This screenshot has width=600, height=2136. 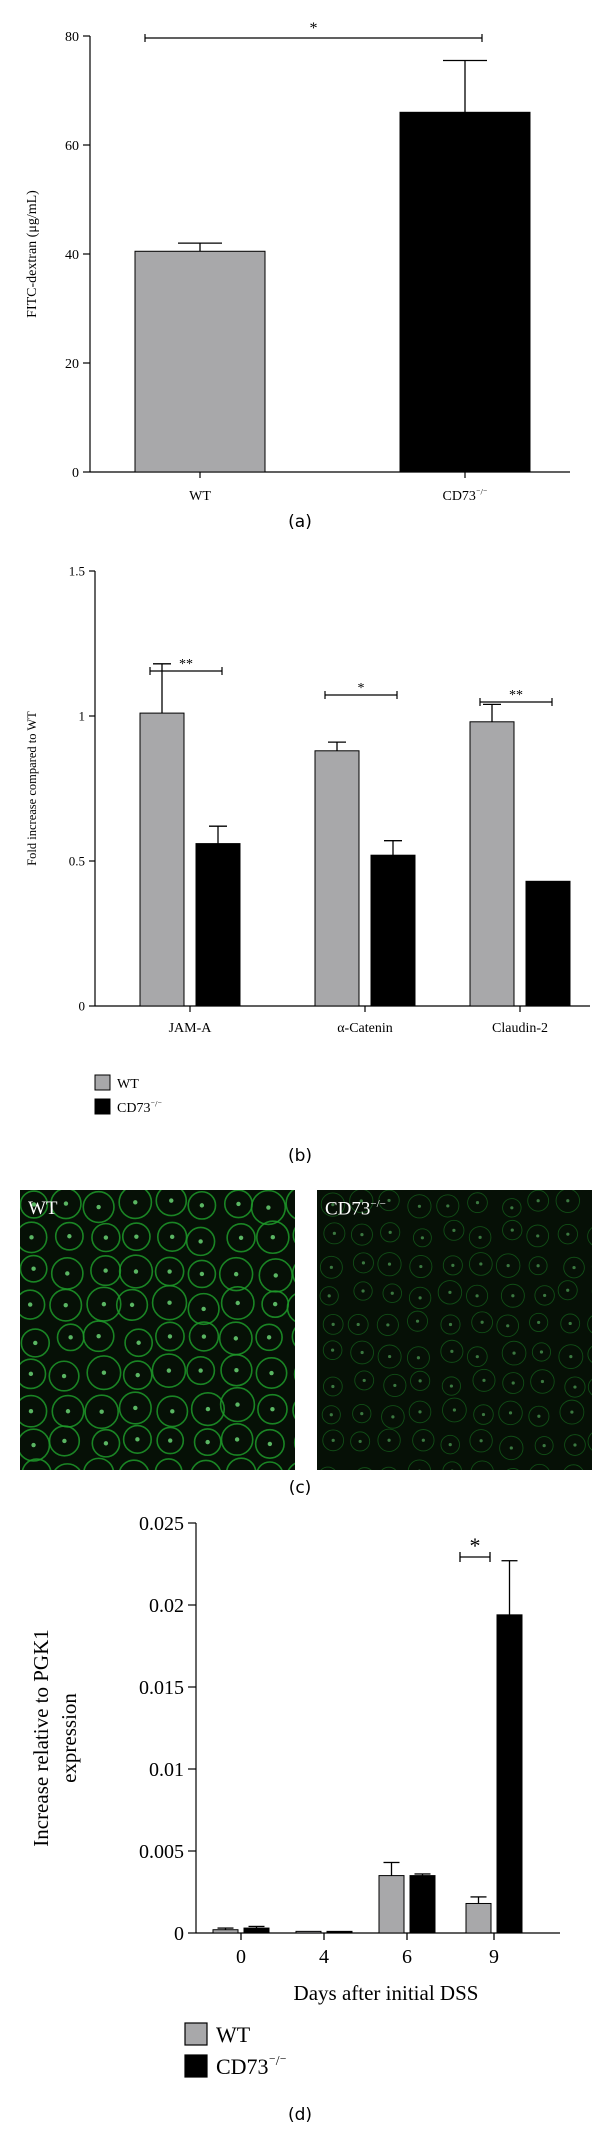 I want to click on panel-d-label: (d), so click(x=300, y=2115).